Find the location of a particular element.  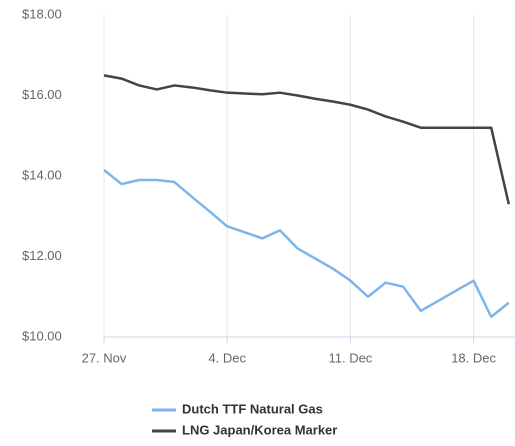

legend-label: Dutch TTF Natural Gas is located at coordinates (252, 408).